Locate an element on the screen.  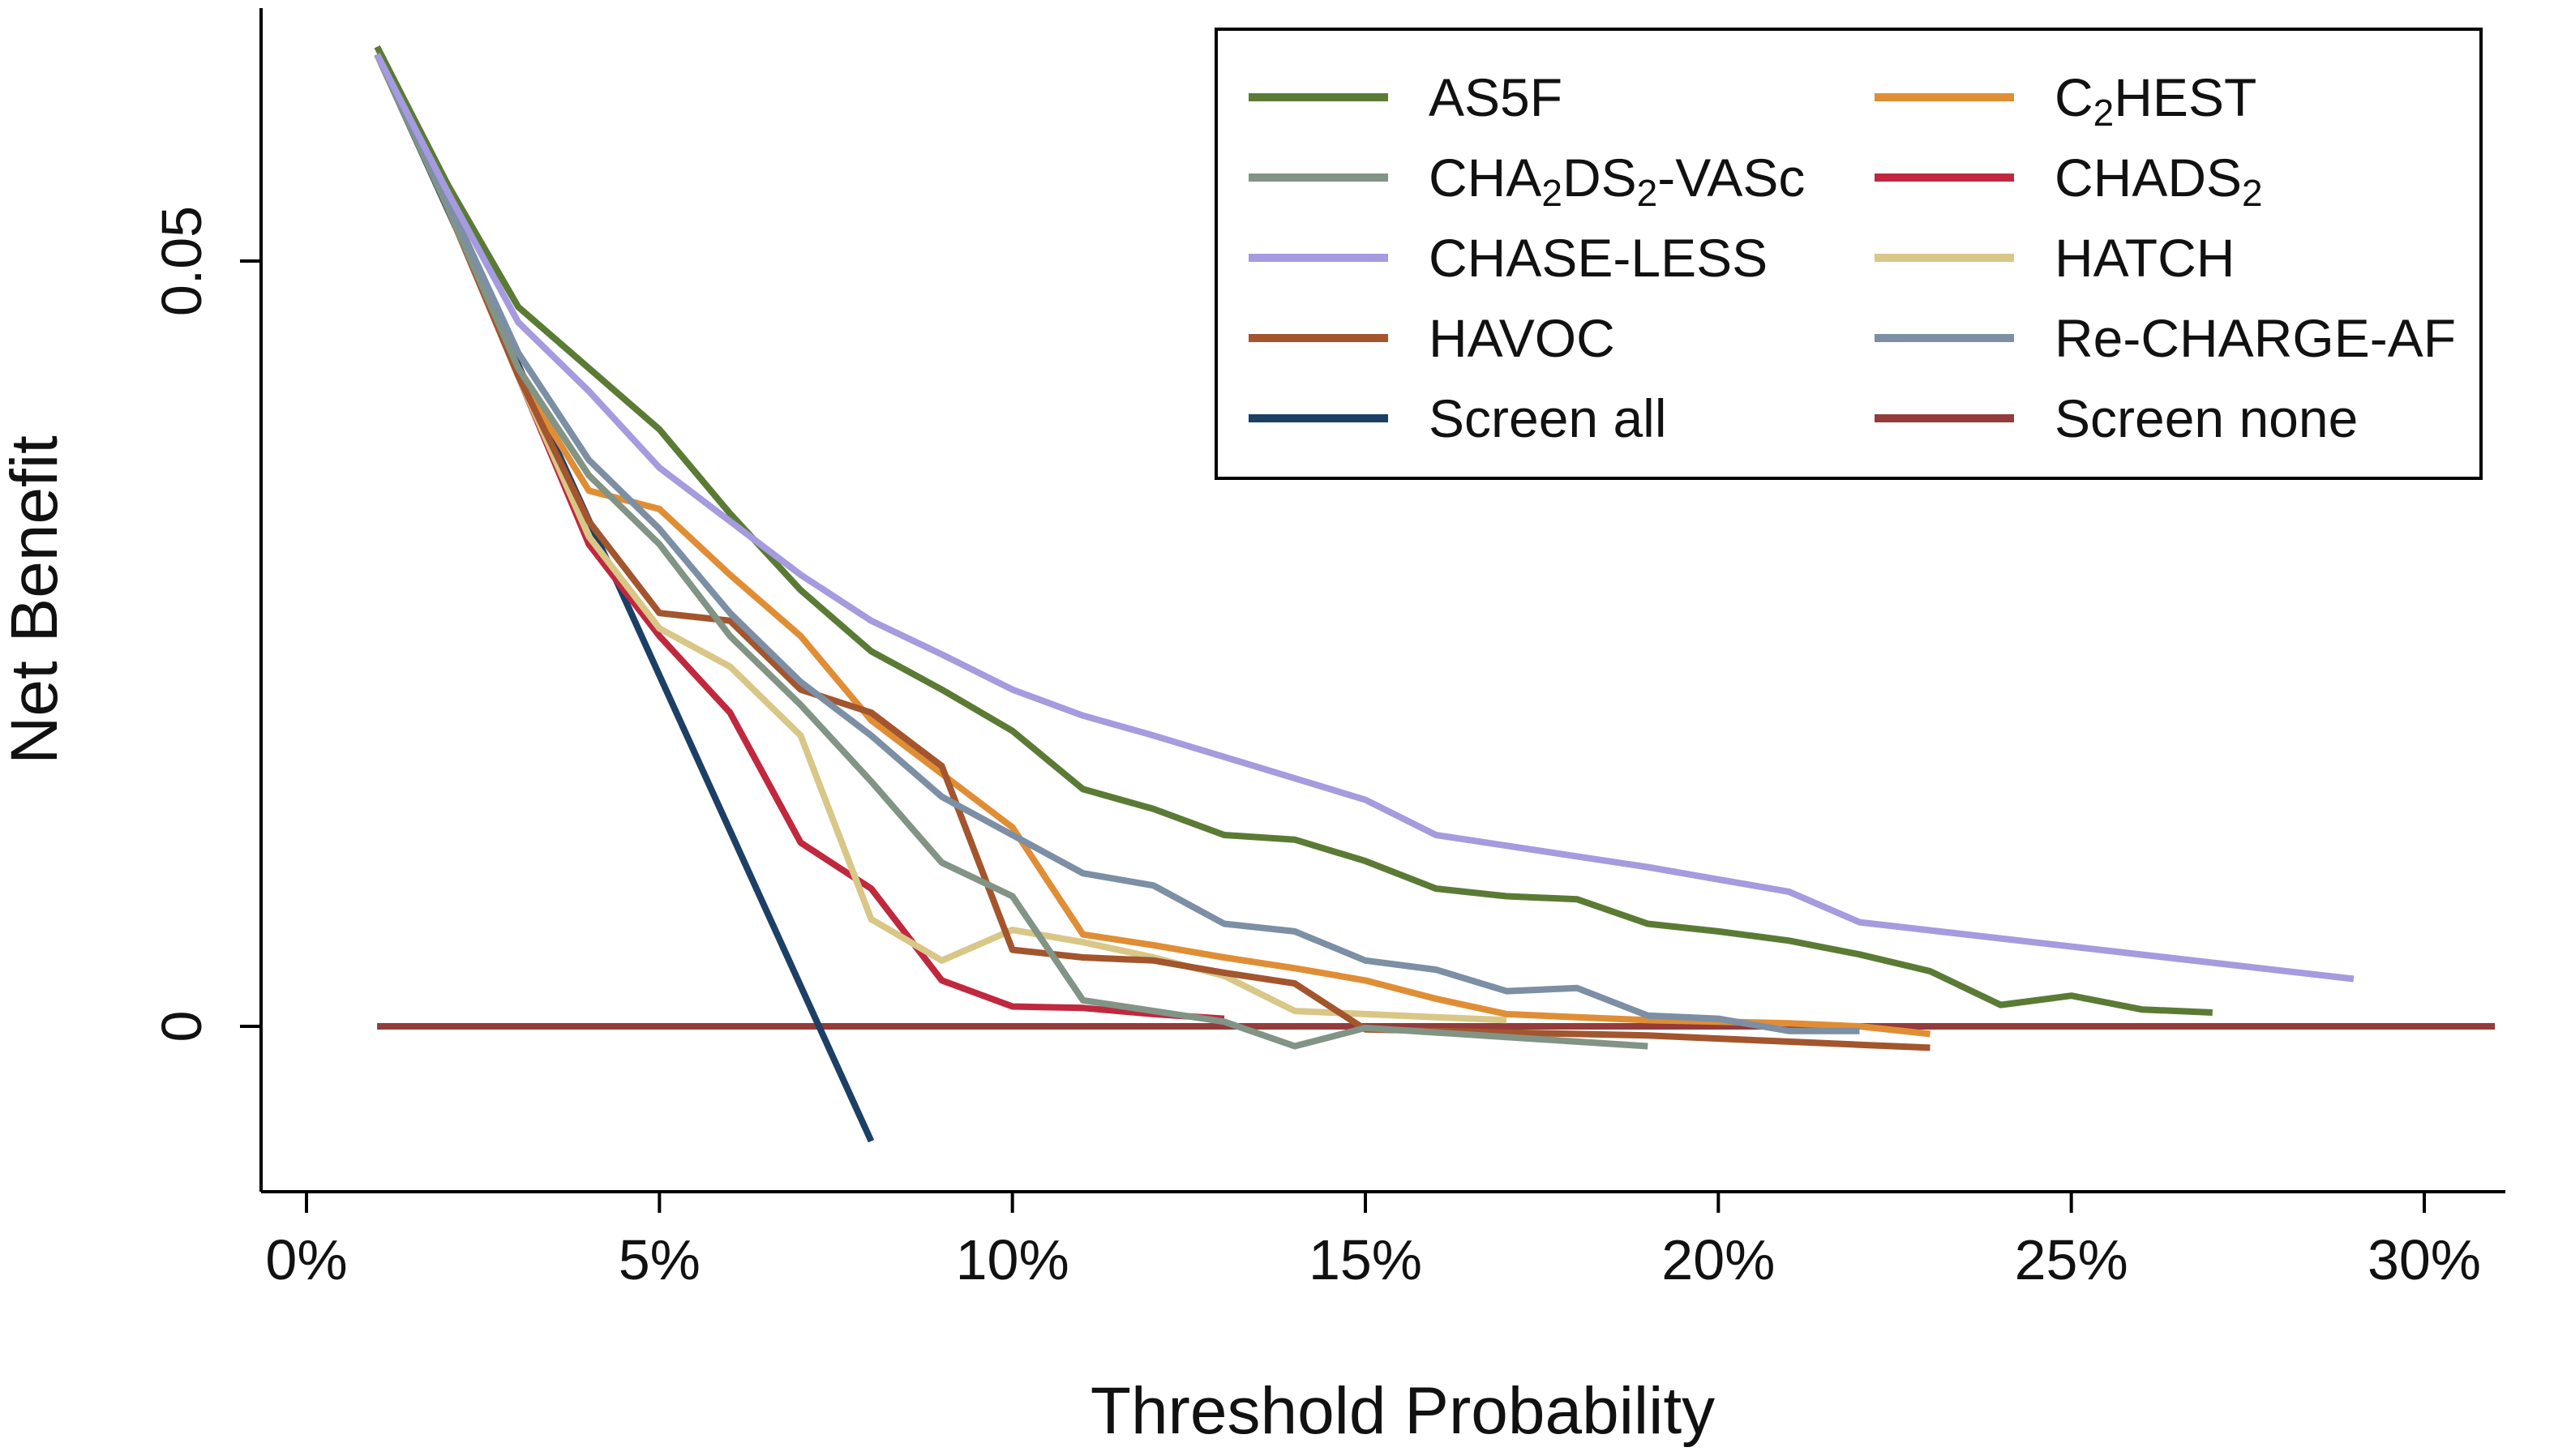
y-tick-label: 0 is located at coordinates (181, 1027).